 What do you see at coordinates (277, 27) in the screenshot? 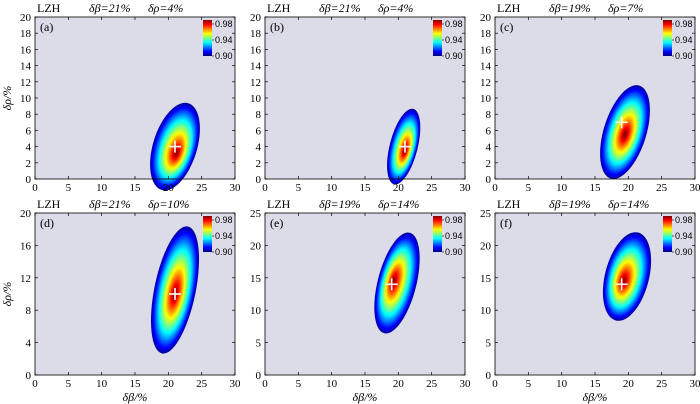
I see `panel-letter: (b)` at bounding box center [277, 27].